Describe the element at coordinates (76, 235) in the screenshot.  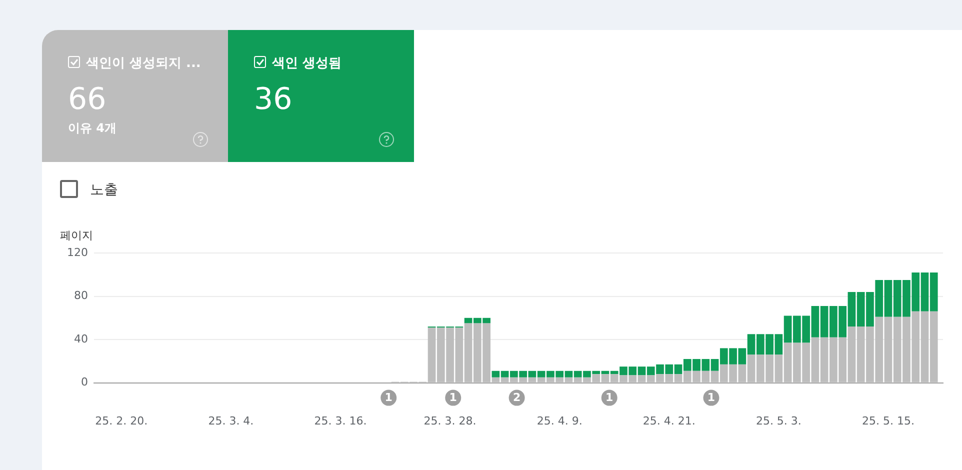
I see `y-axis-title: 페이지` at that location.